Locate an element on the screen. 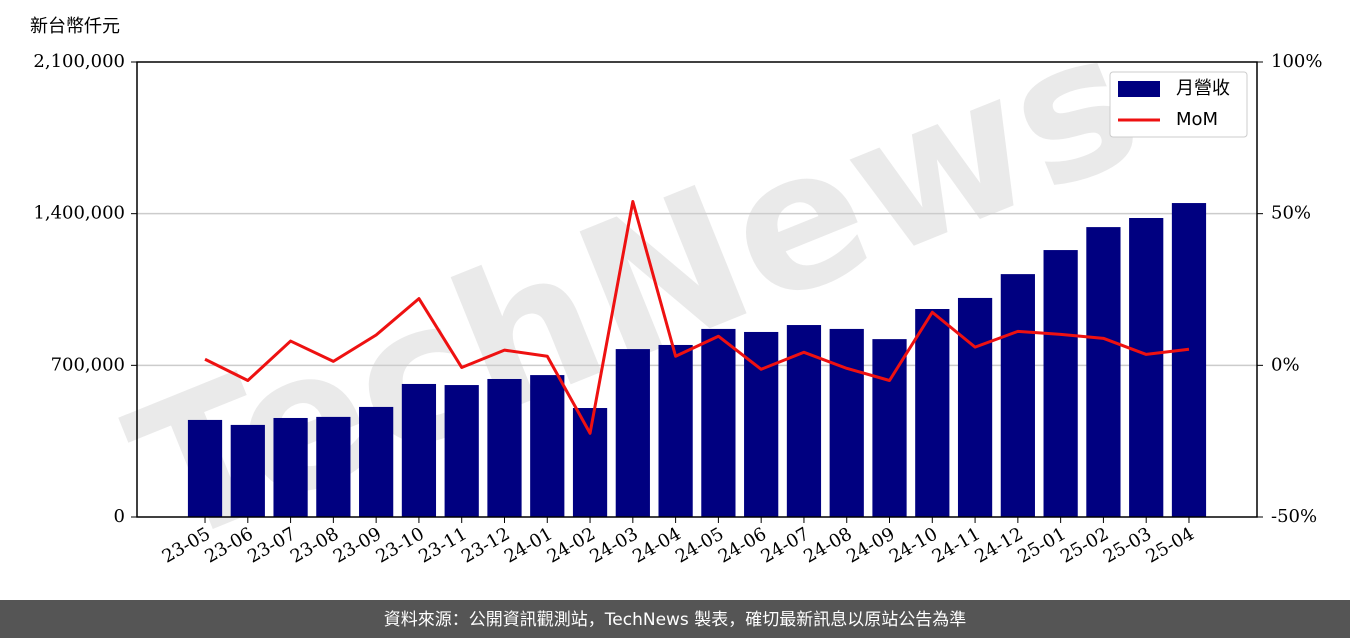 Image resolution: width=1350 pixels, height=638 pixels. x-tick-label: 24-08 is located at coordinates (827, 545).